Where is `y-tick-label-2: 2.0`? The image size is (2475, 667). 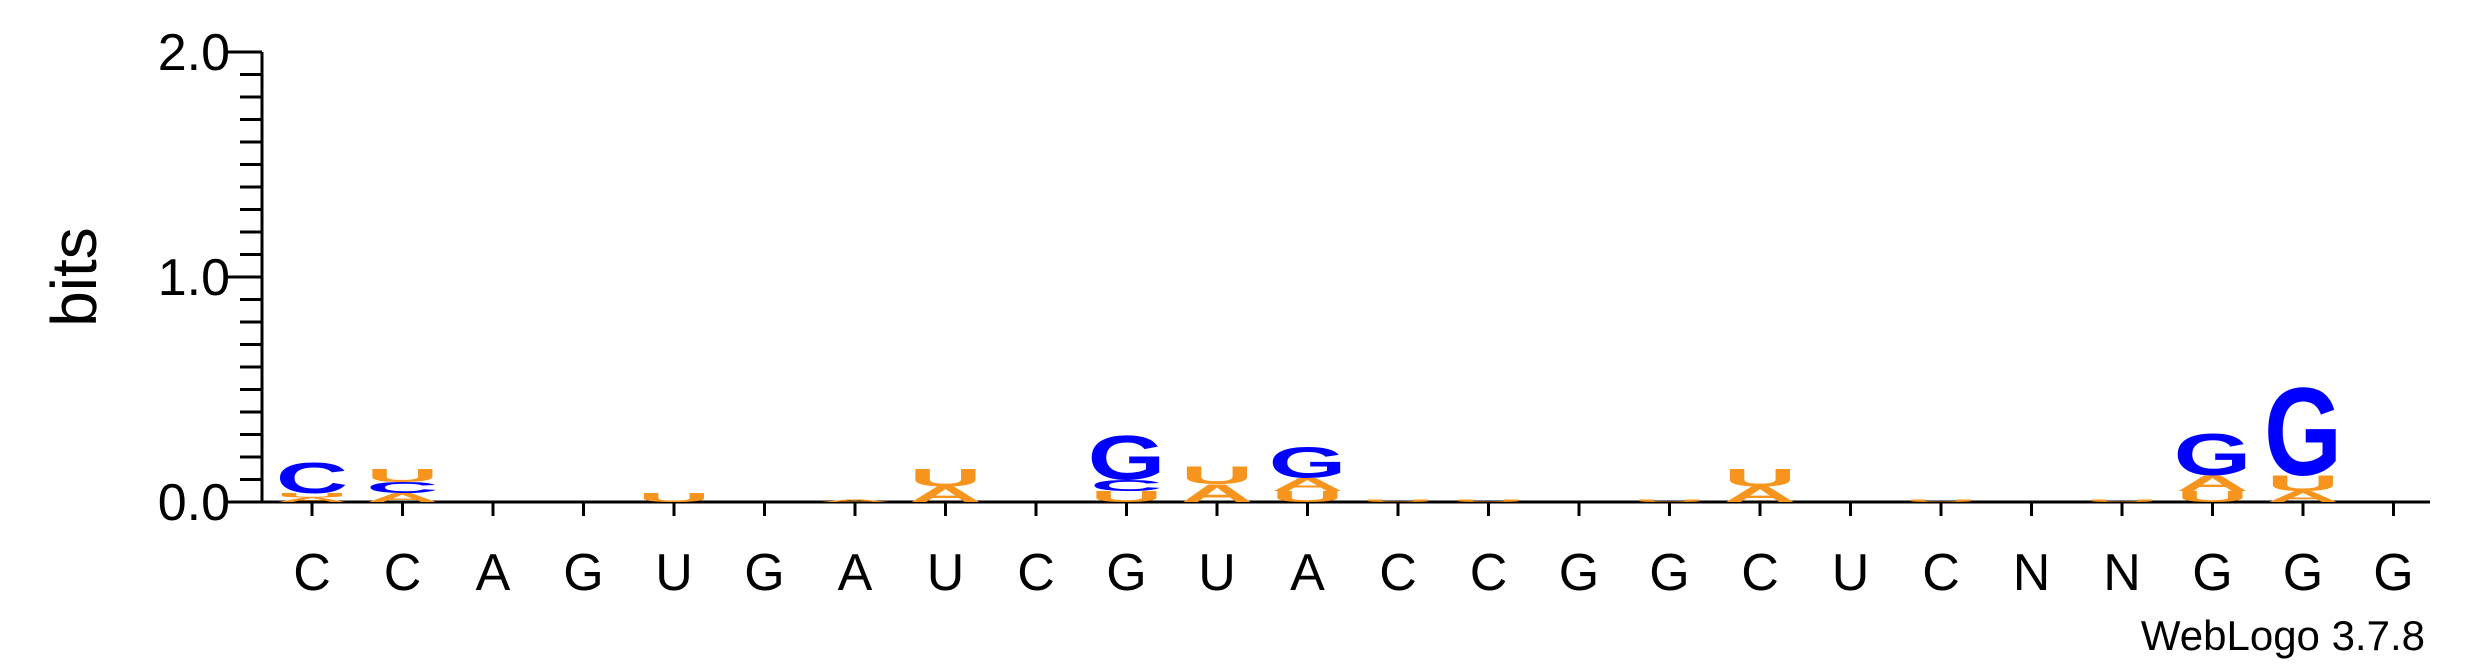 y-tick-label-2: 2.0 is located at coordinates (194, 53).